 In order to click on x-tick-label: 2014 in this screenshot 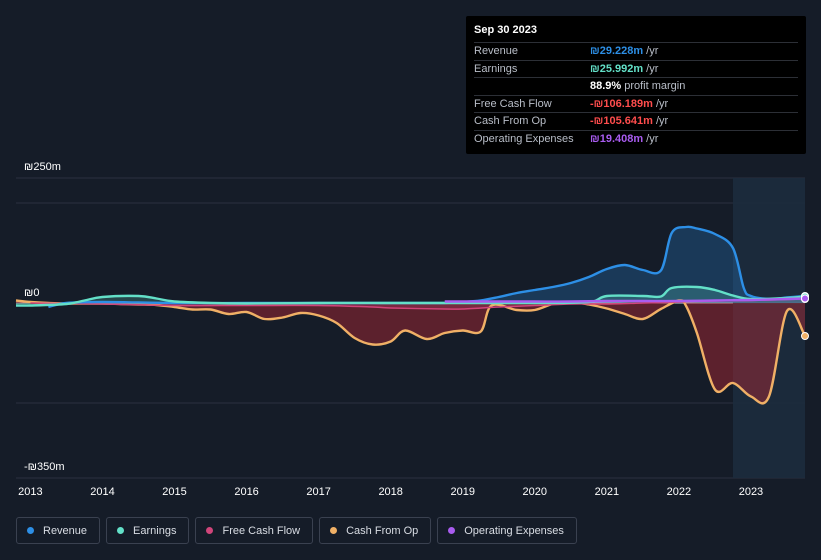, I will do `click(102, 492)`.